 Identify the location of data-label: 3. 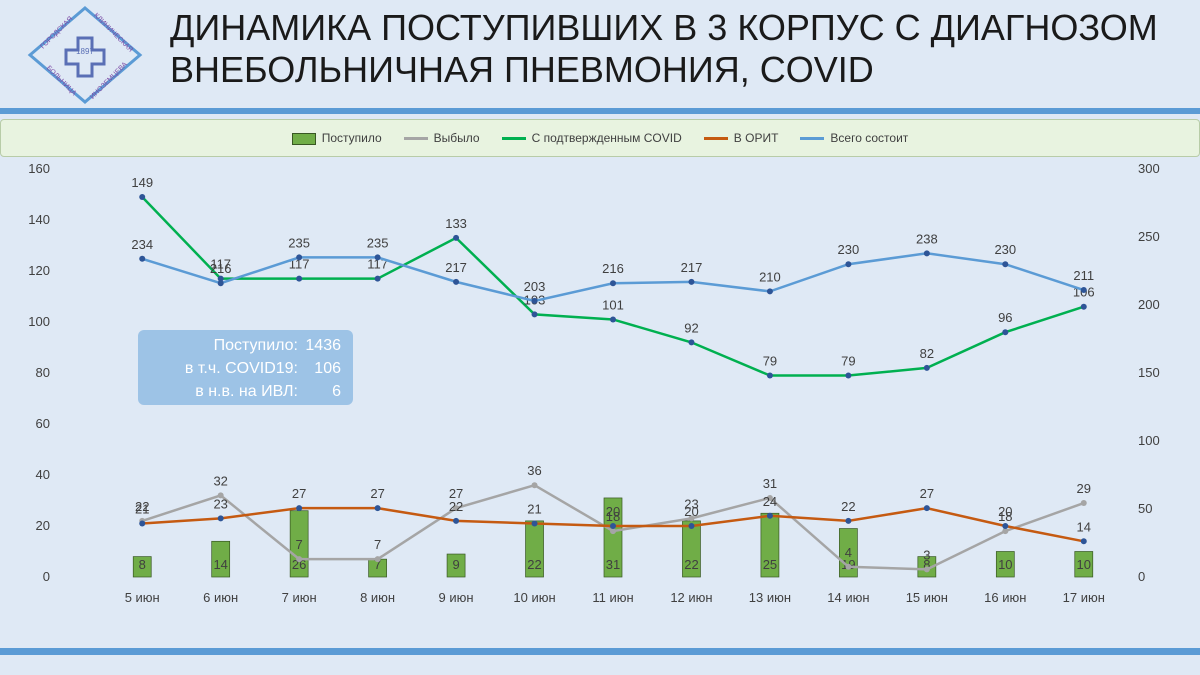
(926, 554).